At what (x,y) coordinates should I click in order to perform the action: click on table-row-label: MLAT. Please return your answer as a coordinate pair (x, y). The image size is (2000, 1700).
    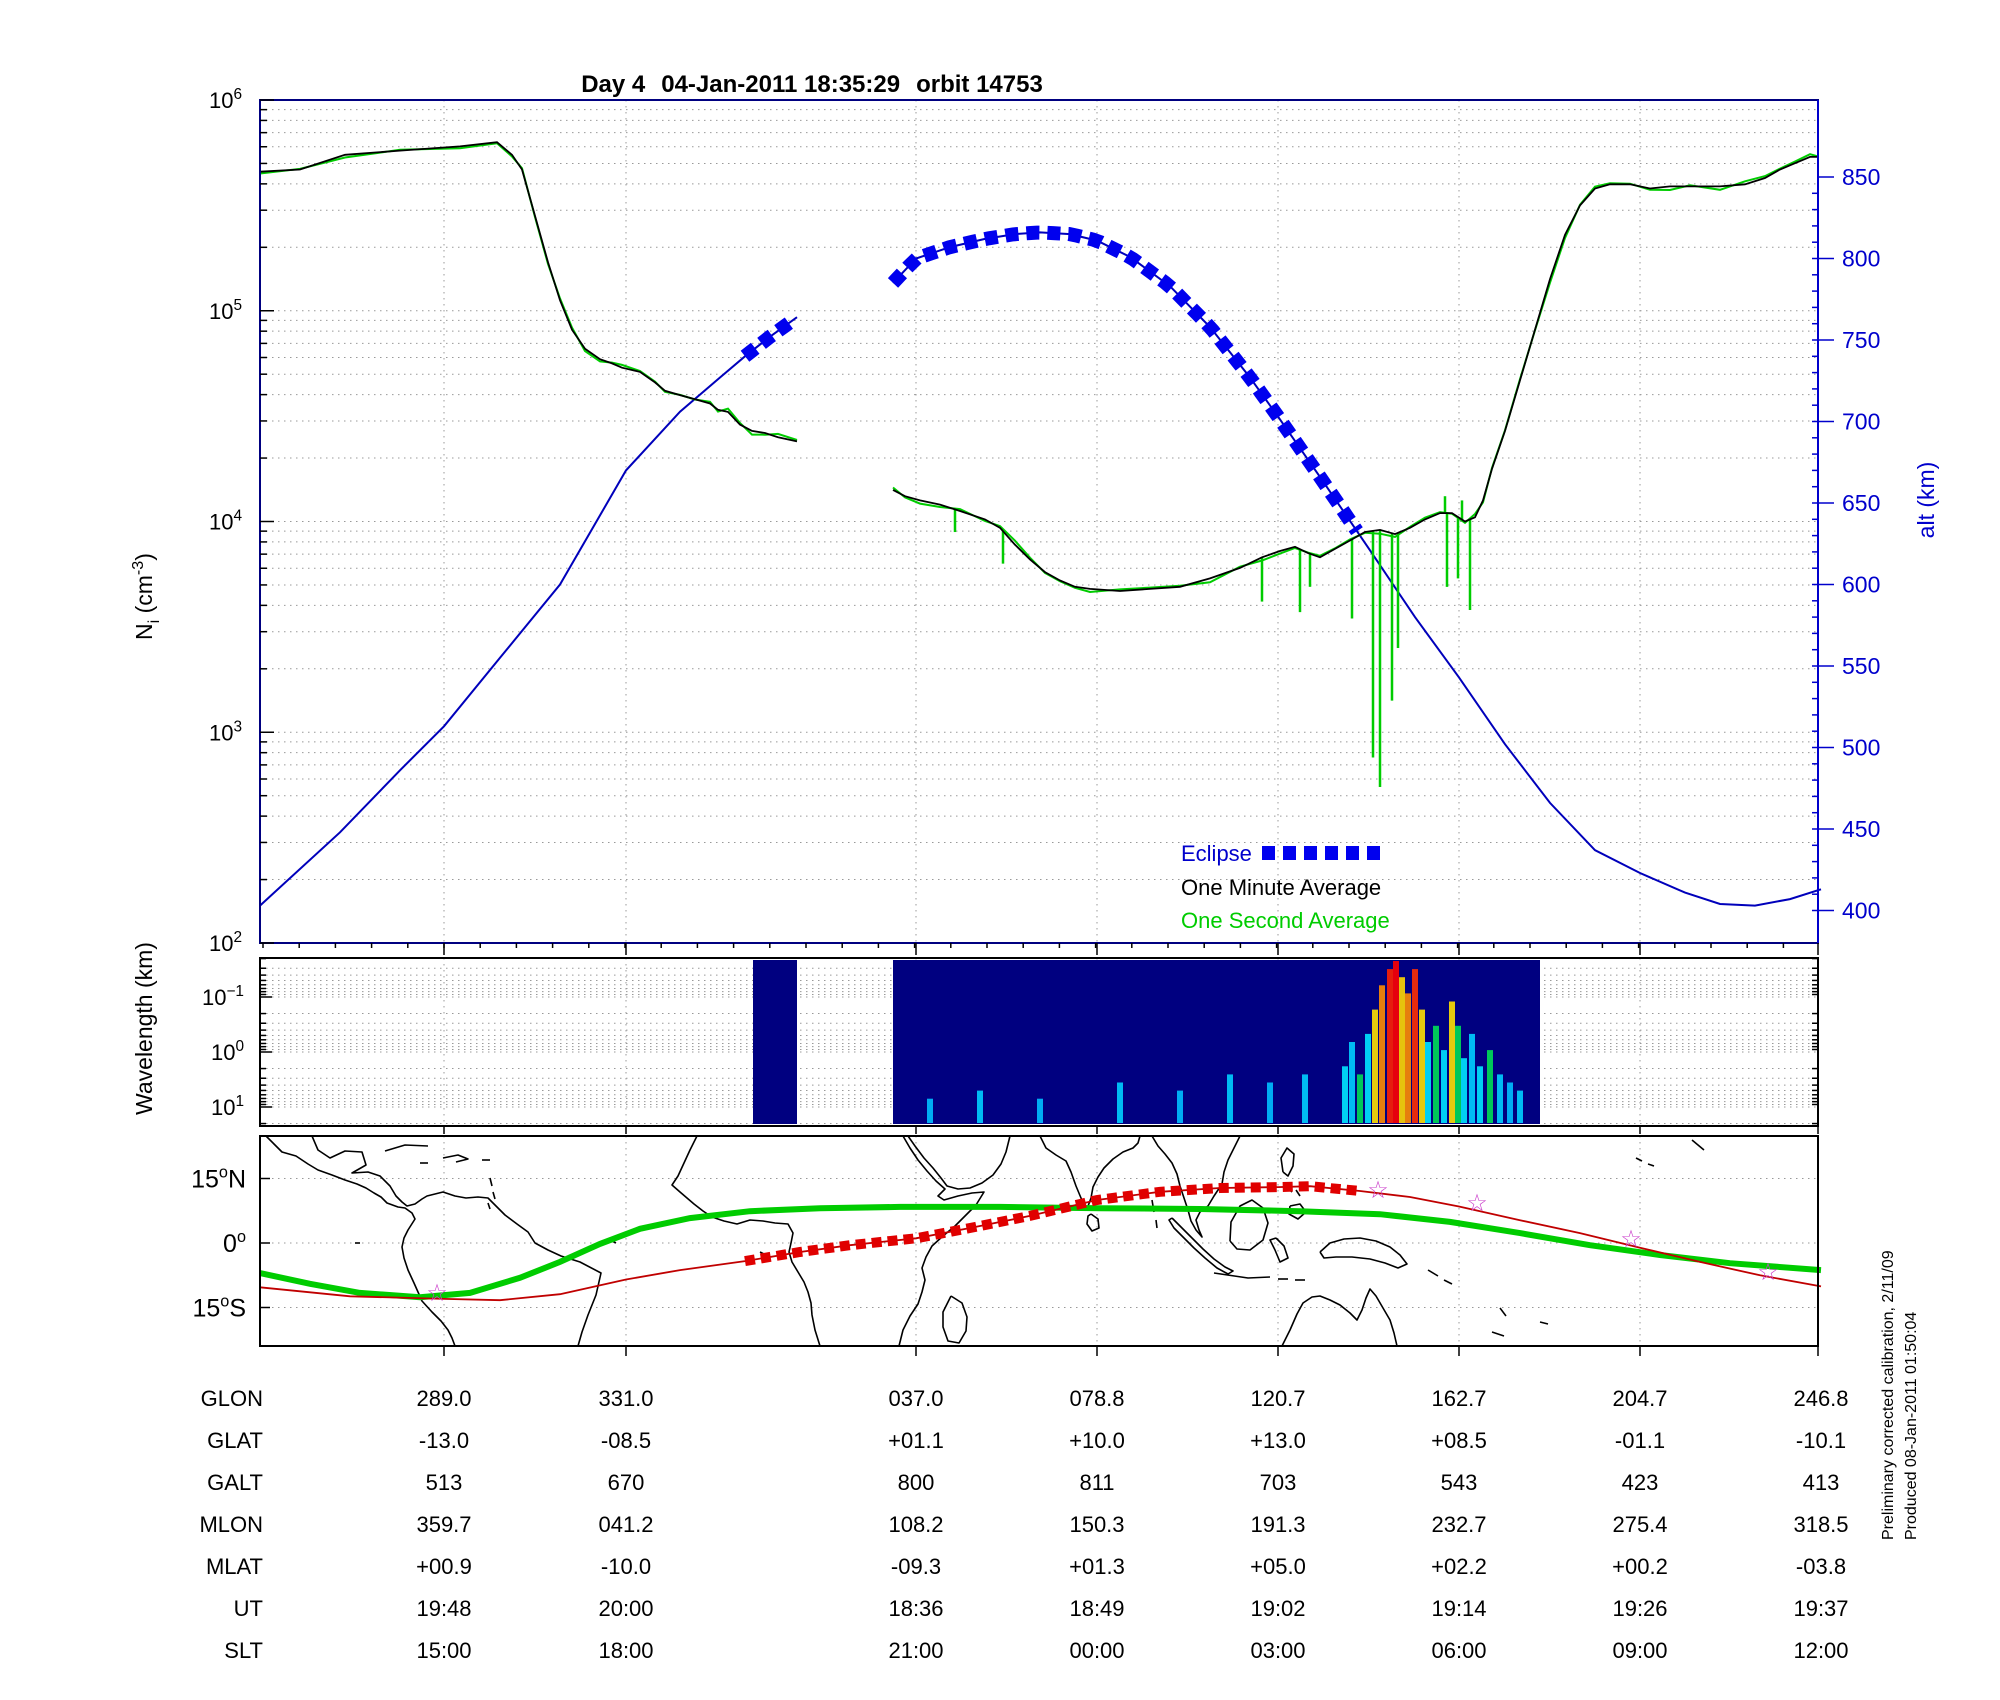
    Looking at the image, I should click on (234, 1566).